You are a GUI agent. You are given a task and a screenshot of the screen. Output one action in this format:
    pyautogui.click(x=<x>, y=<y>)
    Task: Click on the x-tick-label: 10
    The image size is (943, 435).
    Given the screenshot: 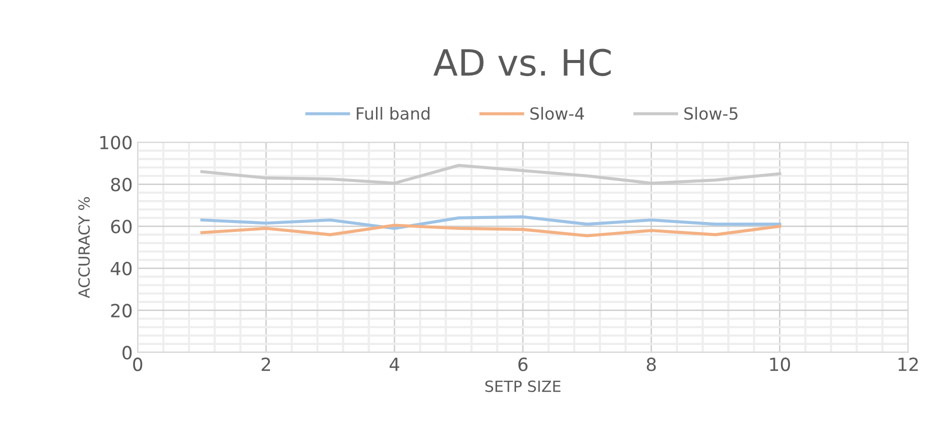 What is the action you would take?
    pyautogui.click(x=780, y=365)
    